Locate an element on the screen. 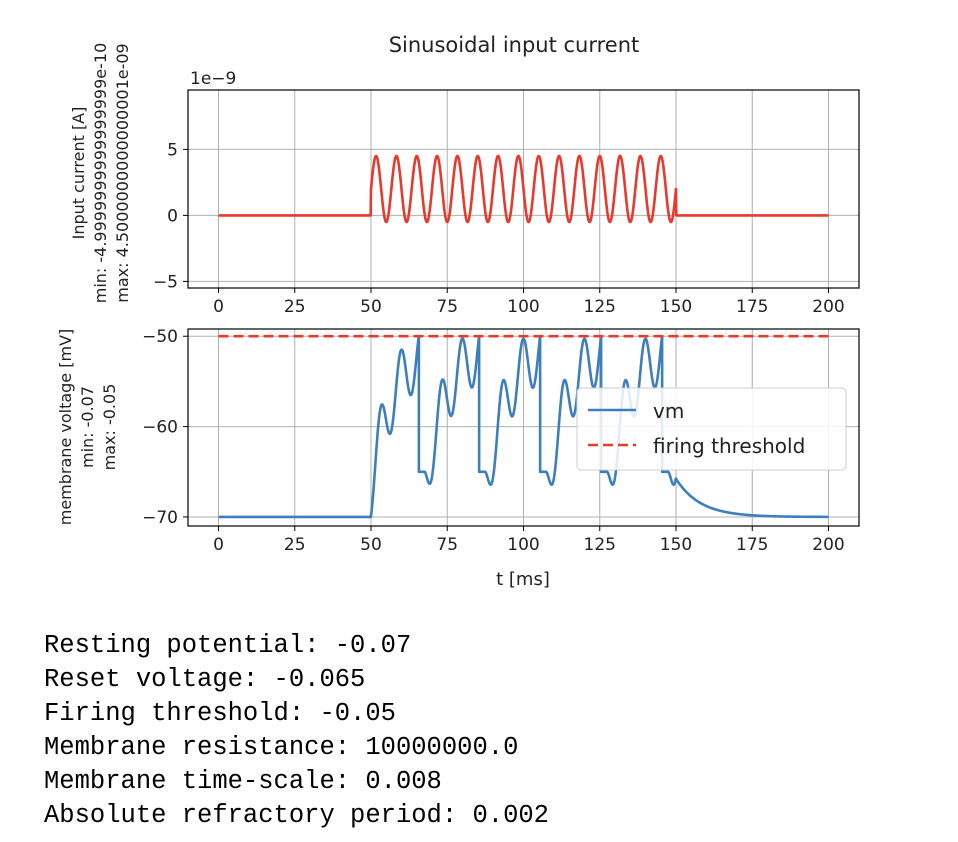 This screenshot has height=842, width=958. y-axis: −70 −60 −50 is located at coordinates (165, 427).